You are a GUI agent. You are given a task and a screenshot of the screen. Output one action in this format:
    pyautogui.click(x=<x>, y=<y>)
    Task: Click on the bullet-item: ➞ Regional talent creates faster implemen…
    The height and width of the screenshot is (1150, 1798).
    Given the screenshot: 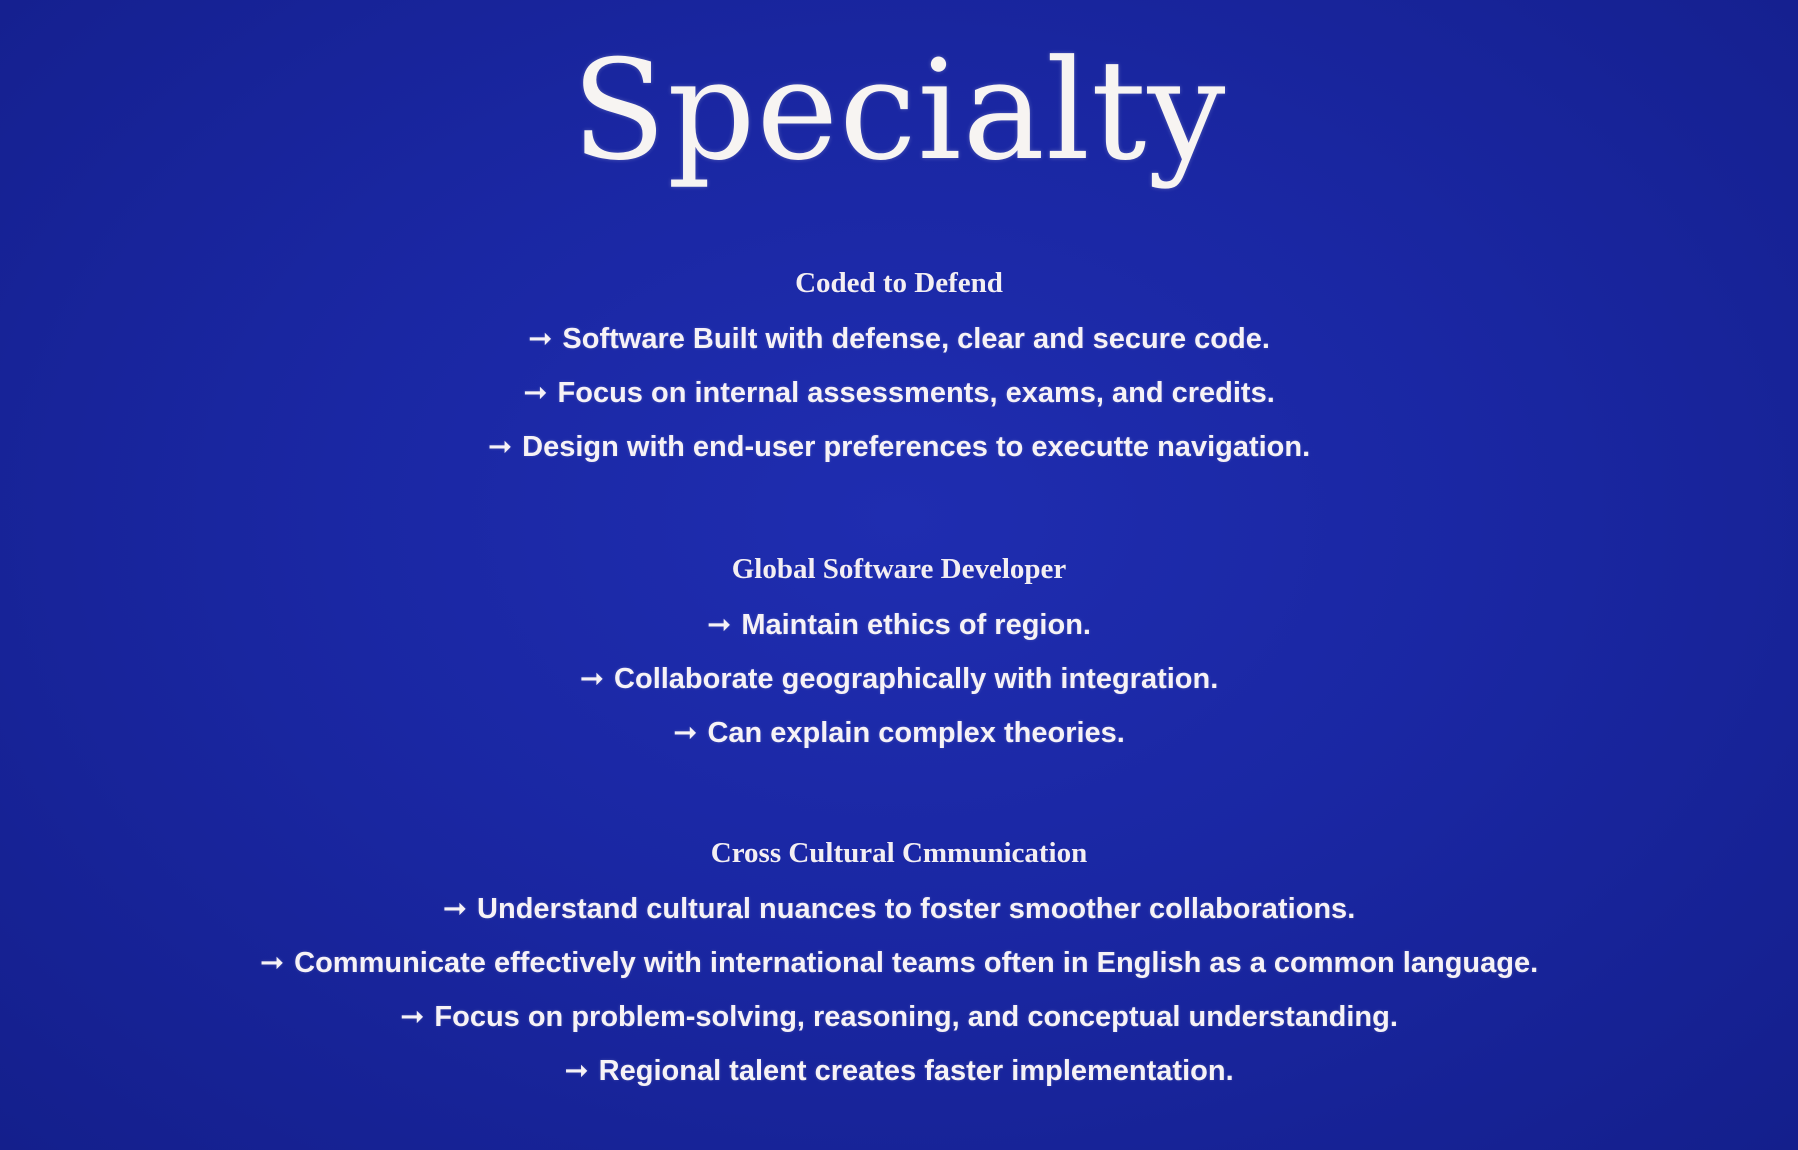 What is the action you would take?
    pyautogui.click(x=899, y=1071)
    